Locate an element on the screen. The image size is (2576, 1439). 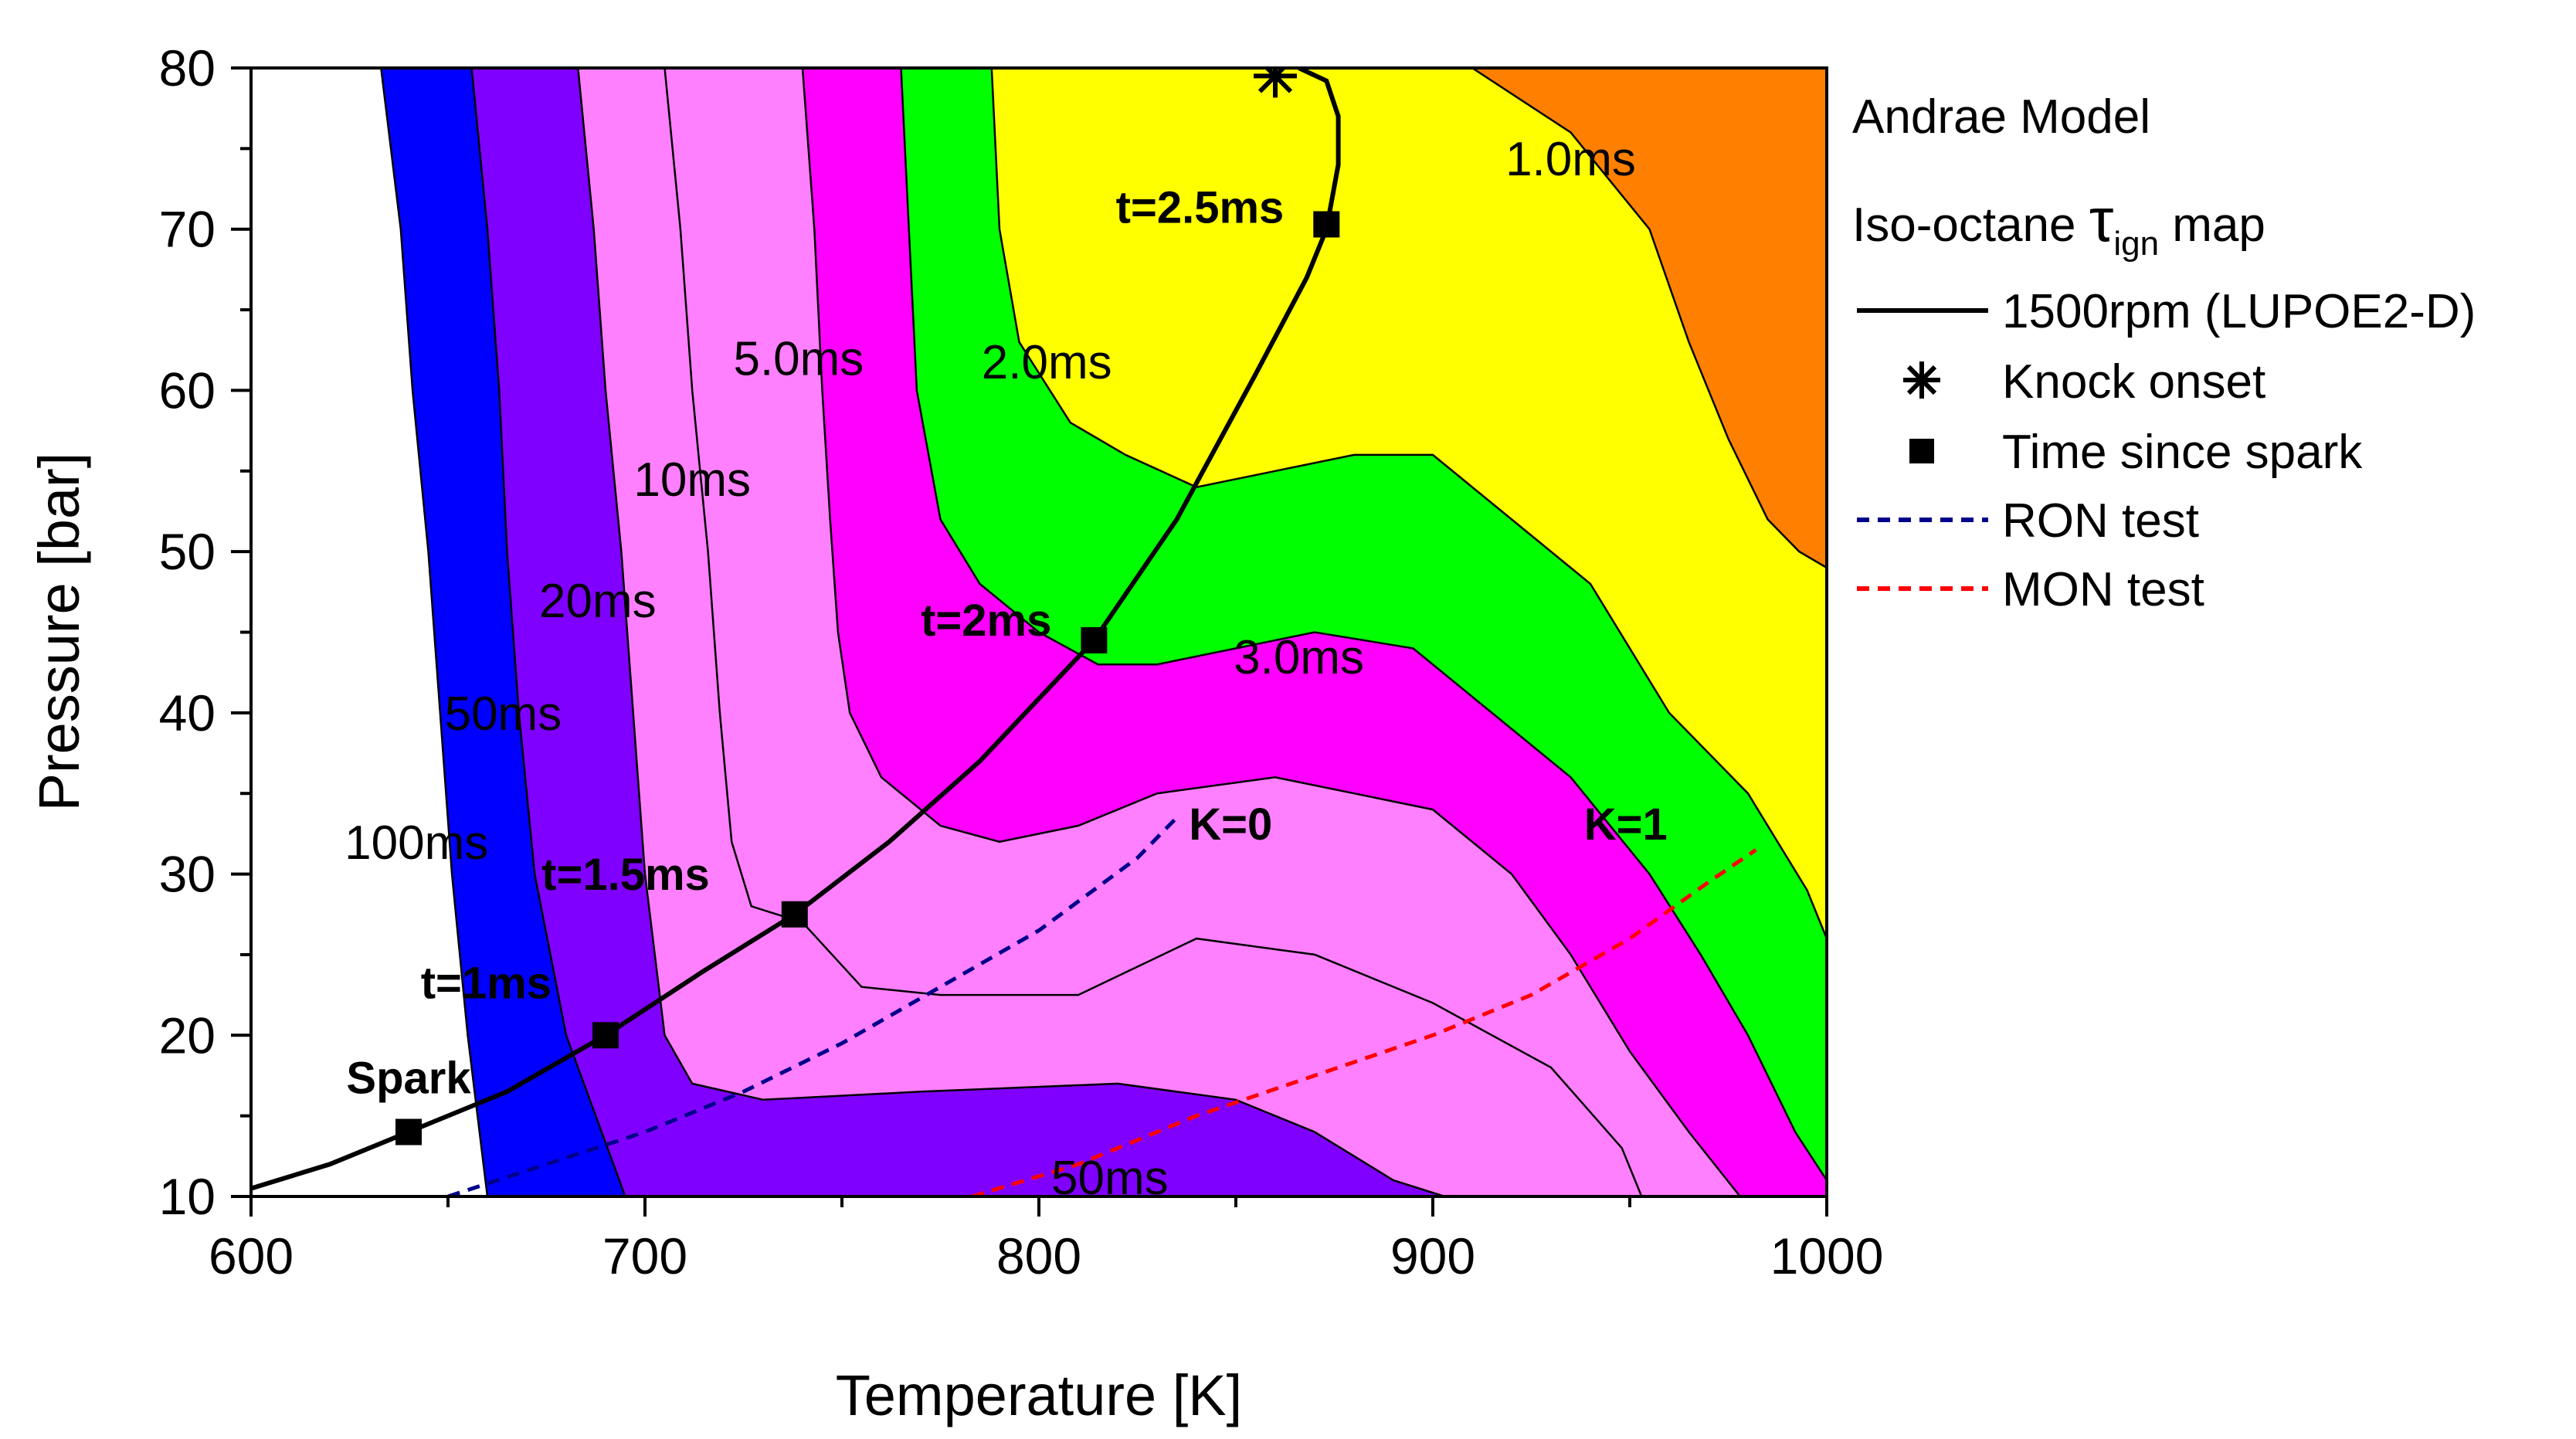
knock-onset-marker is located at coordinates (1275, 83).